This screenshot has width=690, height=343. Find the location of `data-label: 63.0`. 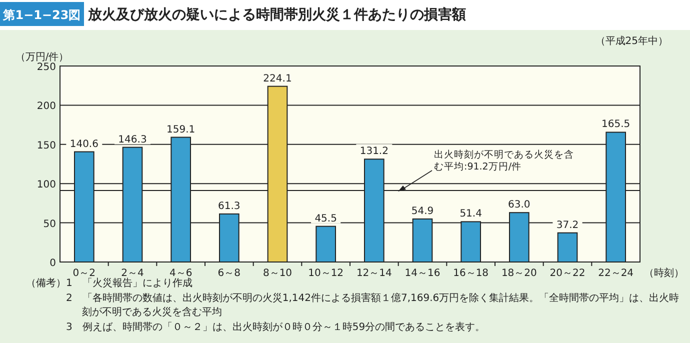

data-label: 63.0 is located at coordinates (519, 205).